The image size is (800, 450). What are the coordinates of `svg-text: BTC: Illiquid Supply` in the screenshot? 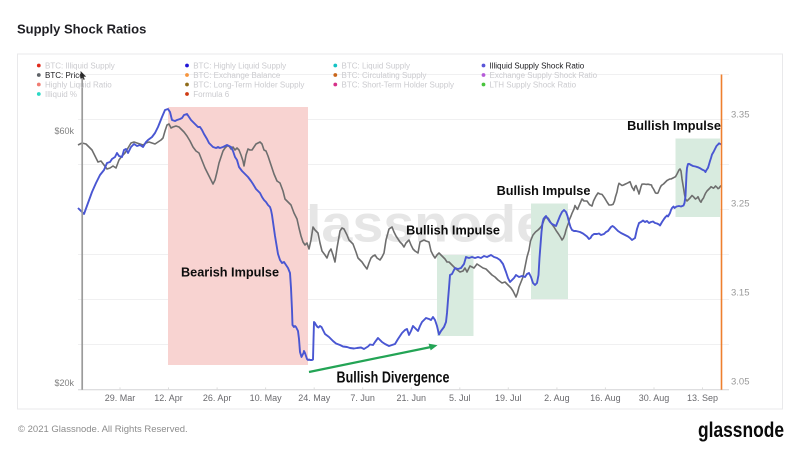 It's located at (80, 65).